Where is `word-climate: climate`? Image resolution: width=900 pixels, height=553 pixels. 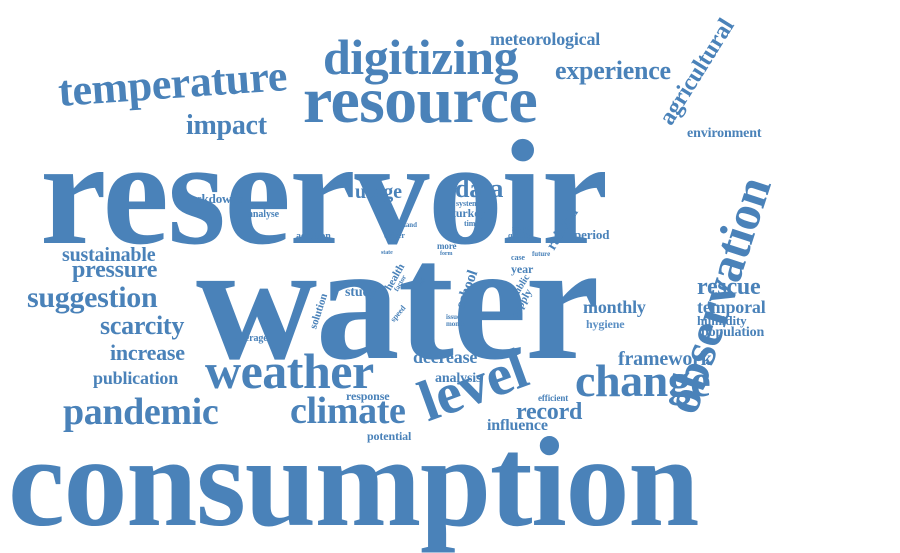 word-climate: climate is located at coordinates (348, 411).